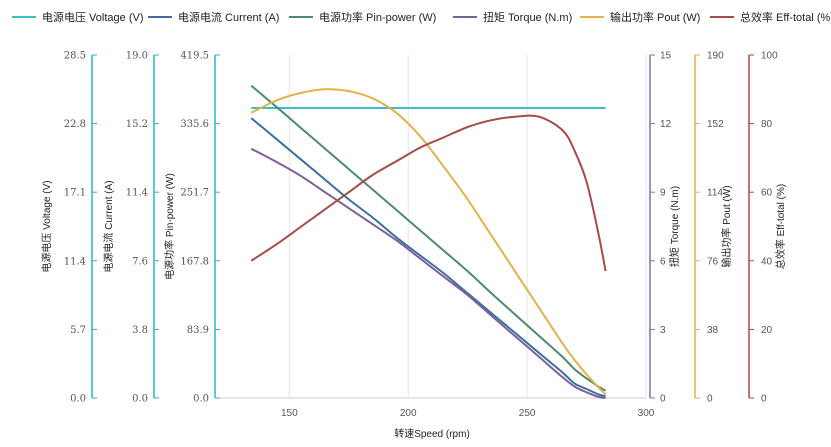  I want to click on pout-axis: 0 38 76 114 152 190 输出功率 Pout (W), so click(713, 228).